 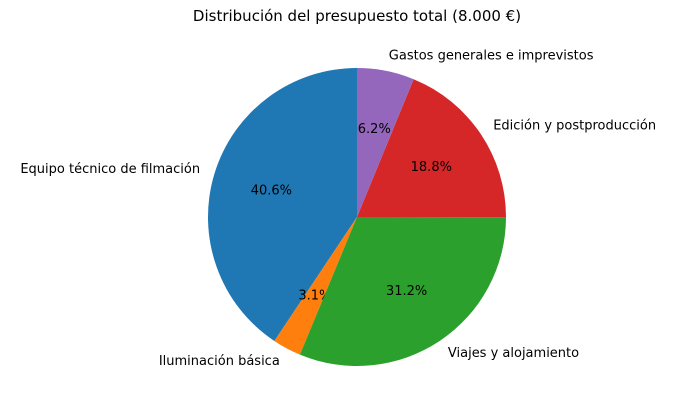 I want to click on slice-label-2: Viajes y alojamiento, so click(x=513, y=353).